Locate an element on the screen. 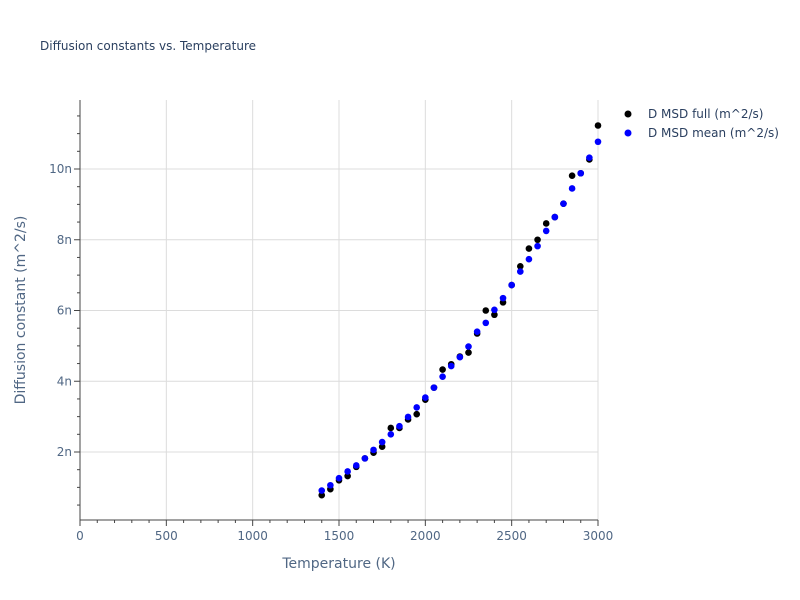 This screenshot has height=600, width=800. chart-title: Diffusion constants vs. Temperature is located at coordinates (148, 46).